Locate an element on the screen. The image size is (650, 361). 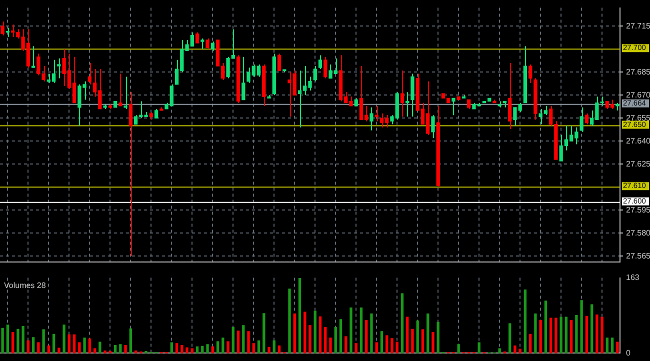
y-tick-label: 163 is located at coordinates (633, 277).